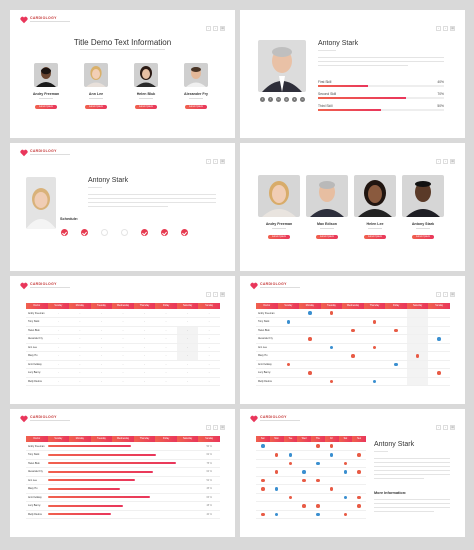  What do you see at coordinates (123, 330) in the screenshot?
I see `table-row: Helen Bluk - - - - - - - -` at bounding box center [123, 330].